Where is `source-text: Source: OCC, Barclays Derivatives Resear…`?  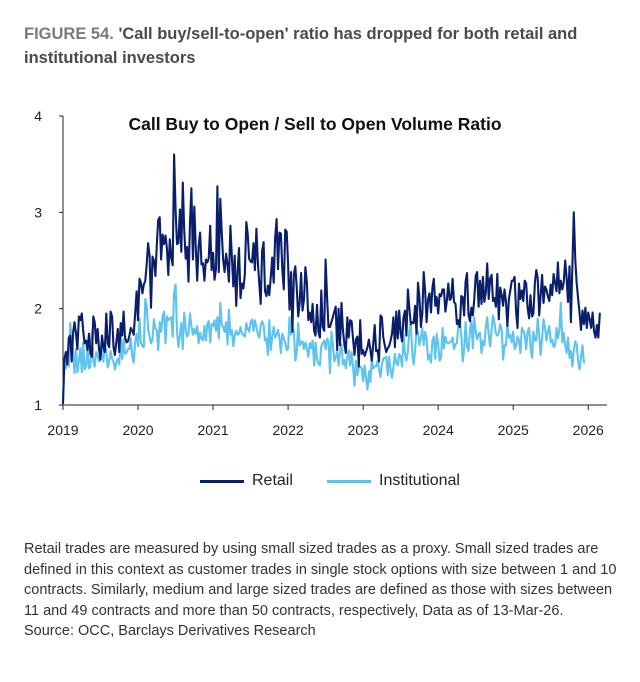
source-text: Source: OCC, Barclays Derivatives Resear… is located at coordinates (170, 631).